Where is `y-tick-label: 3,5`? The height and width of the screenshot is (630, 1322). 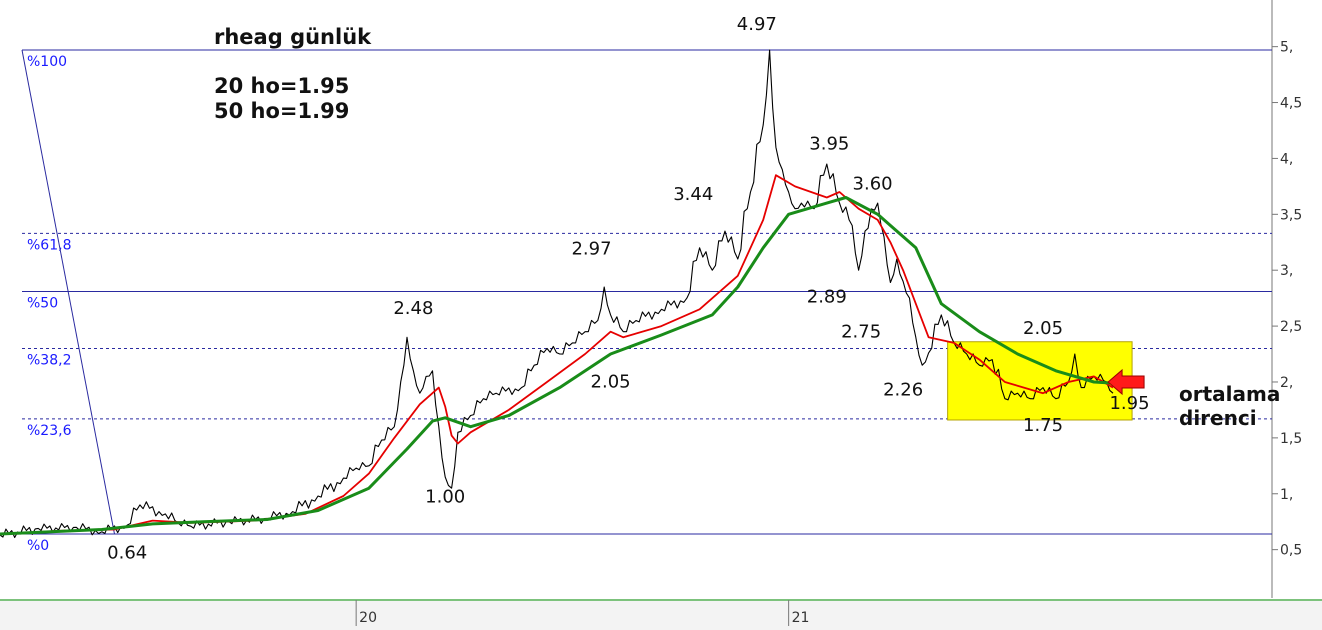
y-tick-label: 3,5 is located at coordinates (1291, 215).